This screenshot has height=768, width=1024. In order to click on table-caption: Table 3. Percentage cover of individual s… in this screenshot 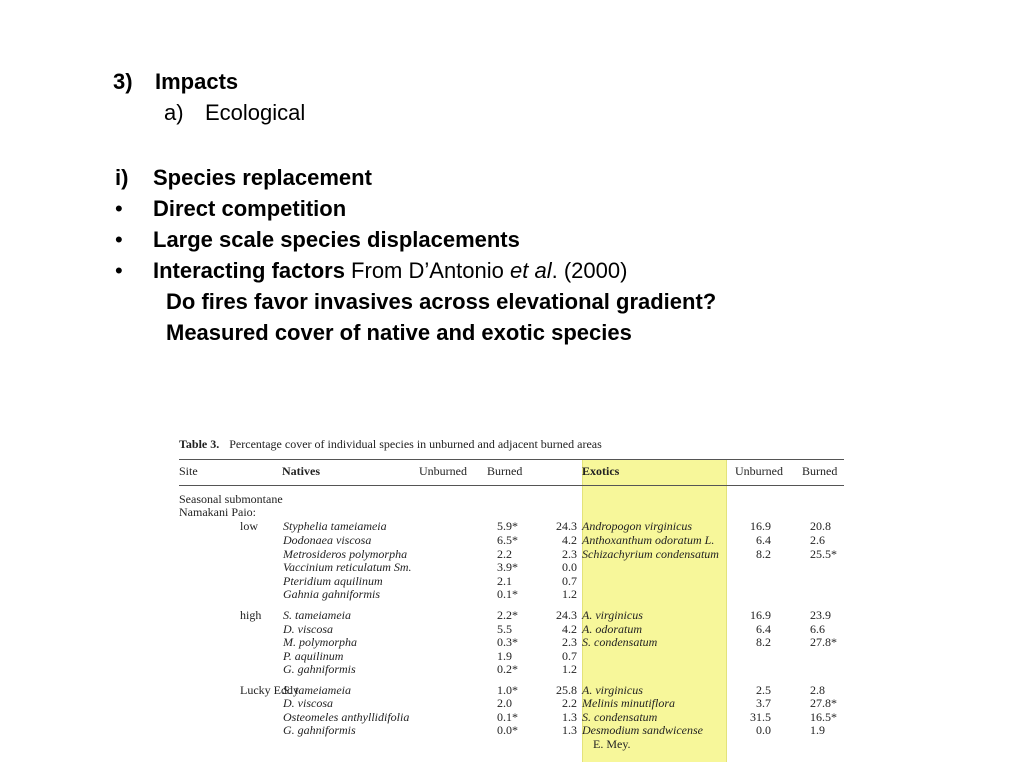, I will do `click(390, 444)`.